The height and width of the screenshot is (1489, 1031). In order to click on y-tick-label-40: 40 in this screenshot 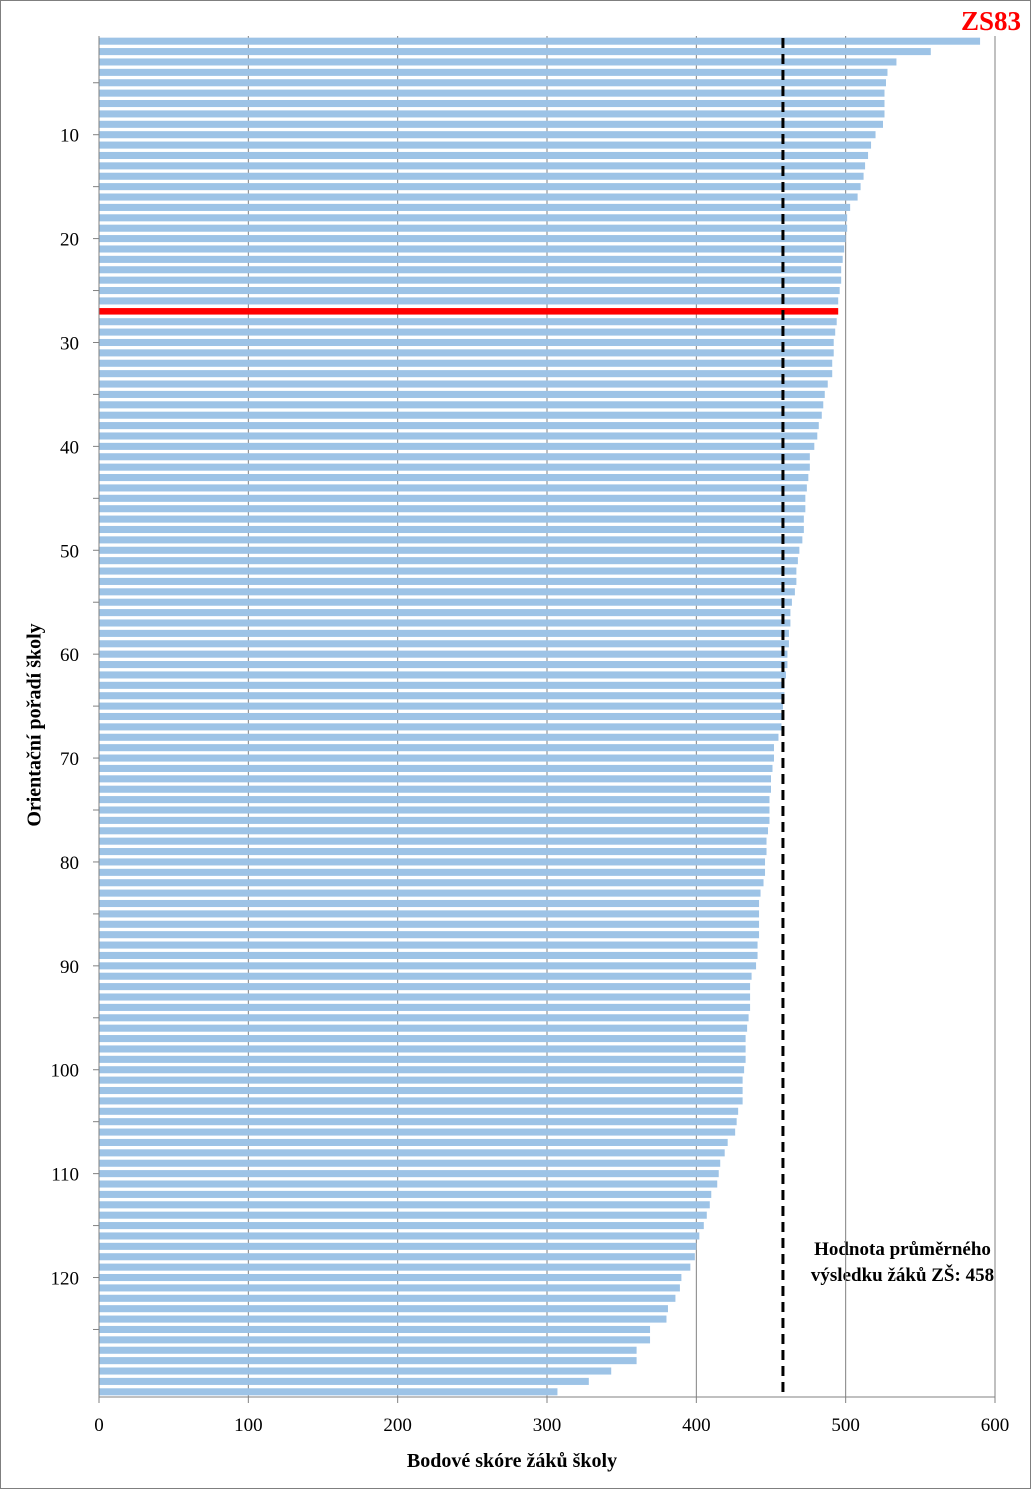, I will do `click(69, 447)`.